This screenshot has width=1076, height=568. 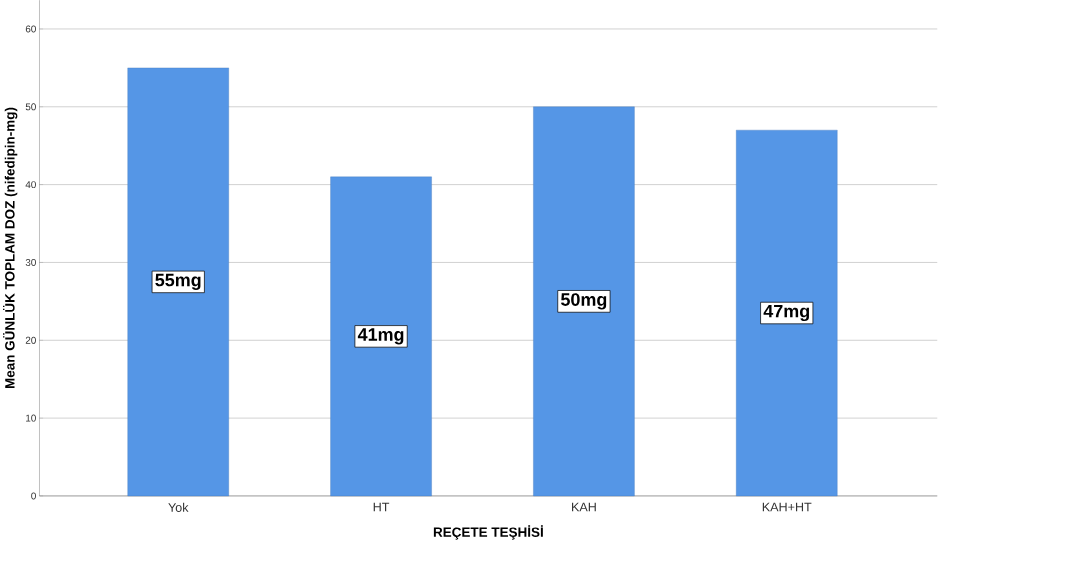 I want to click on y-tick-label: 0, so click(x=33, y=496).